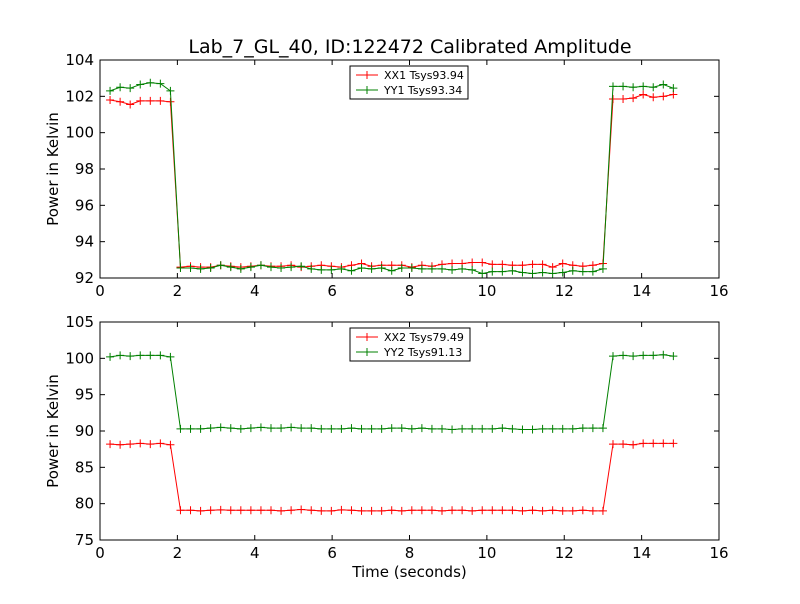 This screenshot has height=604, width=800. Describe the element at coordinates (410, 344) in the screenshot. I see `legend: XX2 Tsys79.49 YY2 Tsys91.13` at that location.